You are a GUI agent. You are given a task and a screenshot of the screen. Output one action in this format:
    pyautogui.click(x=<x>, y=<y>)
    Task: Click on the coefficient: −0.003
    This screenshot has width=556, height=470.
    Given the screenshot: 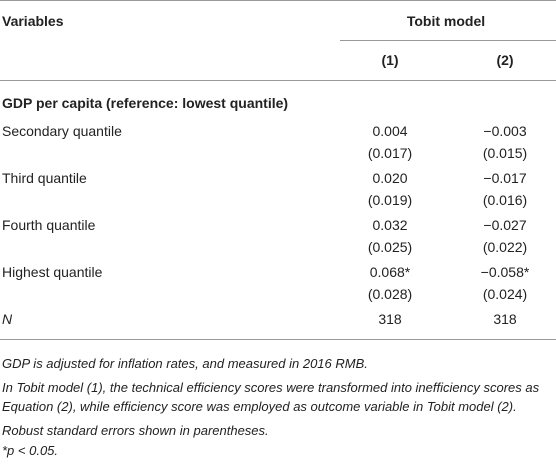 What is the action you would take?
    pyautogui.click(x=505, y=131)
    